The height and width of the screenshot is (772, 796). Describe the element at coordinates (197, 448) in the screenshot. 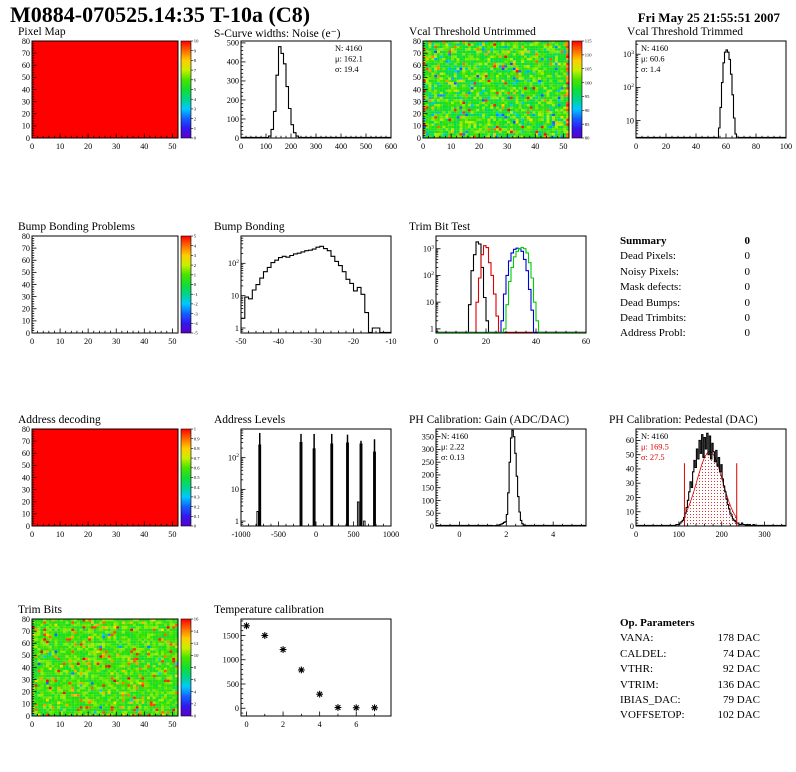

I see `svg-text: 0.8` at that location.